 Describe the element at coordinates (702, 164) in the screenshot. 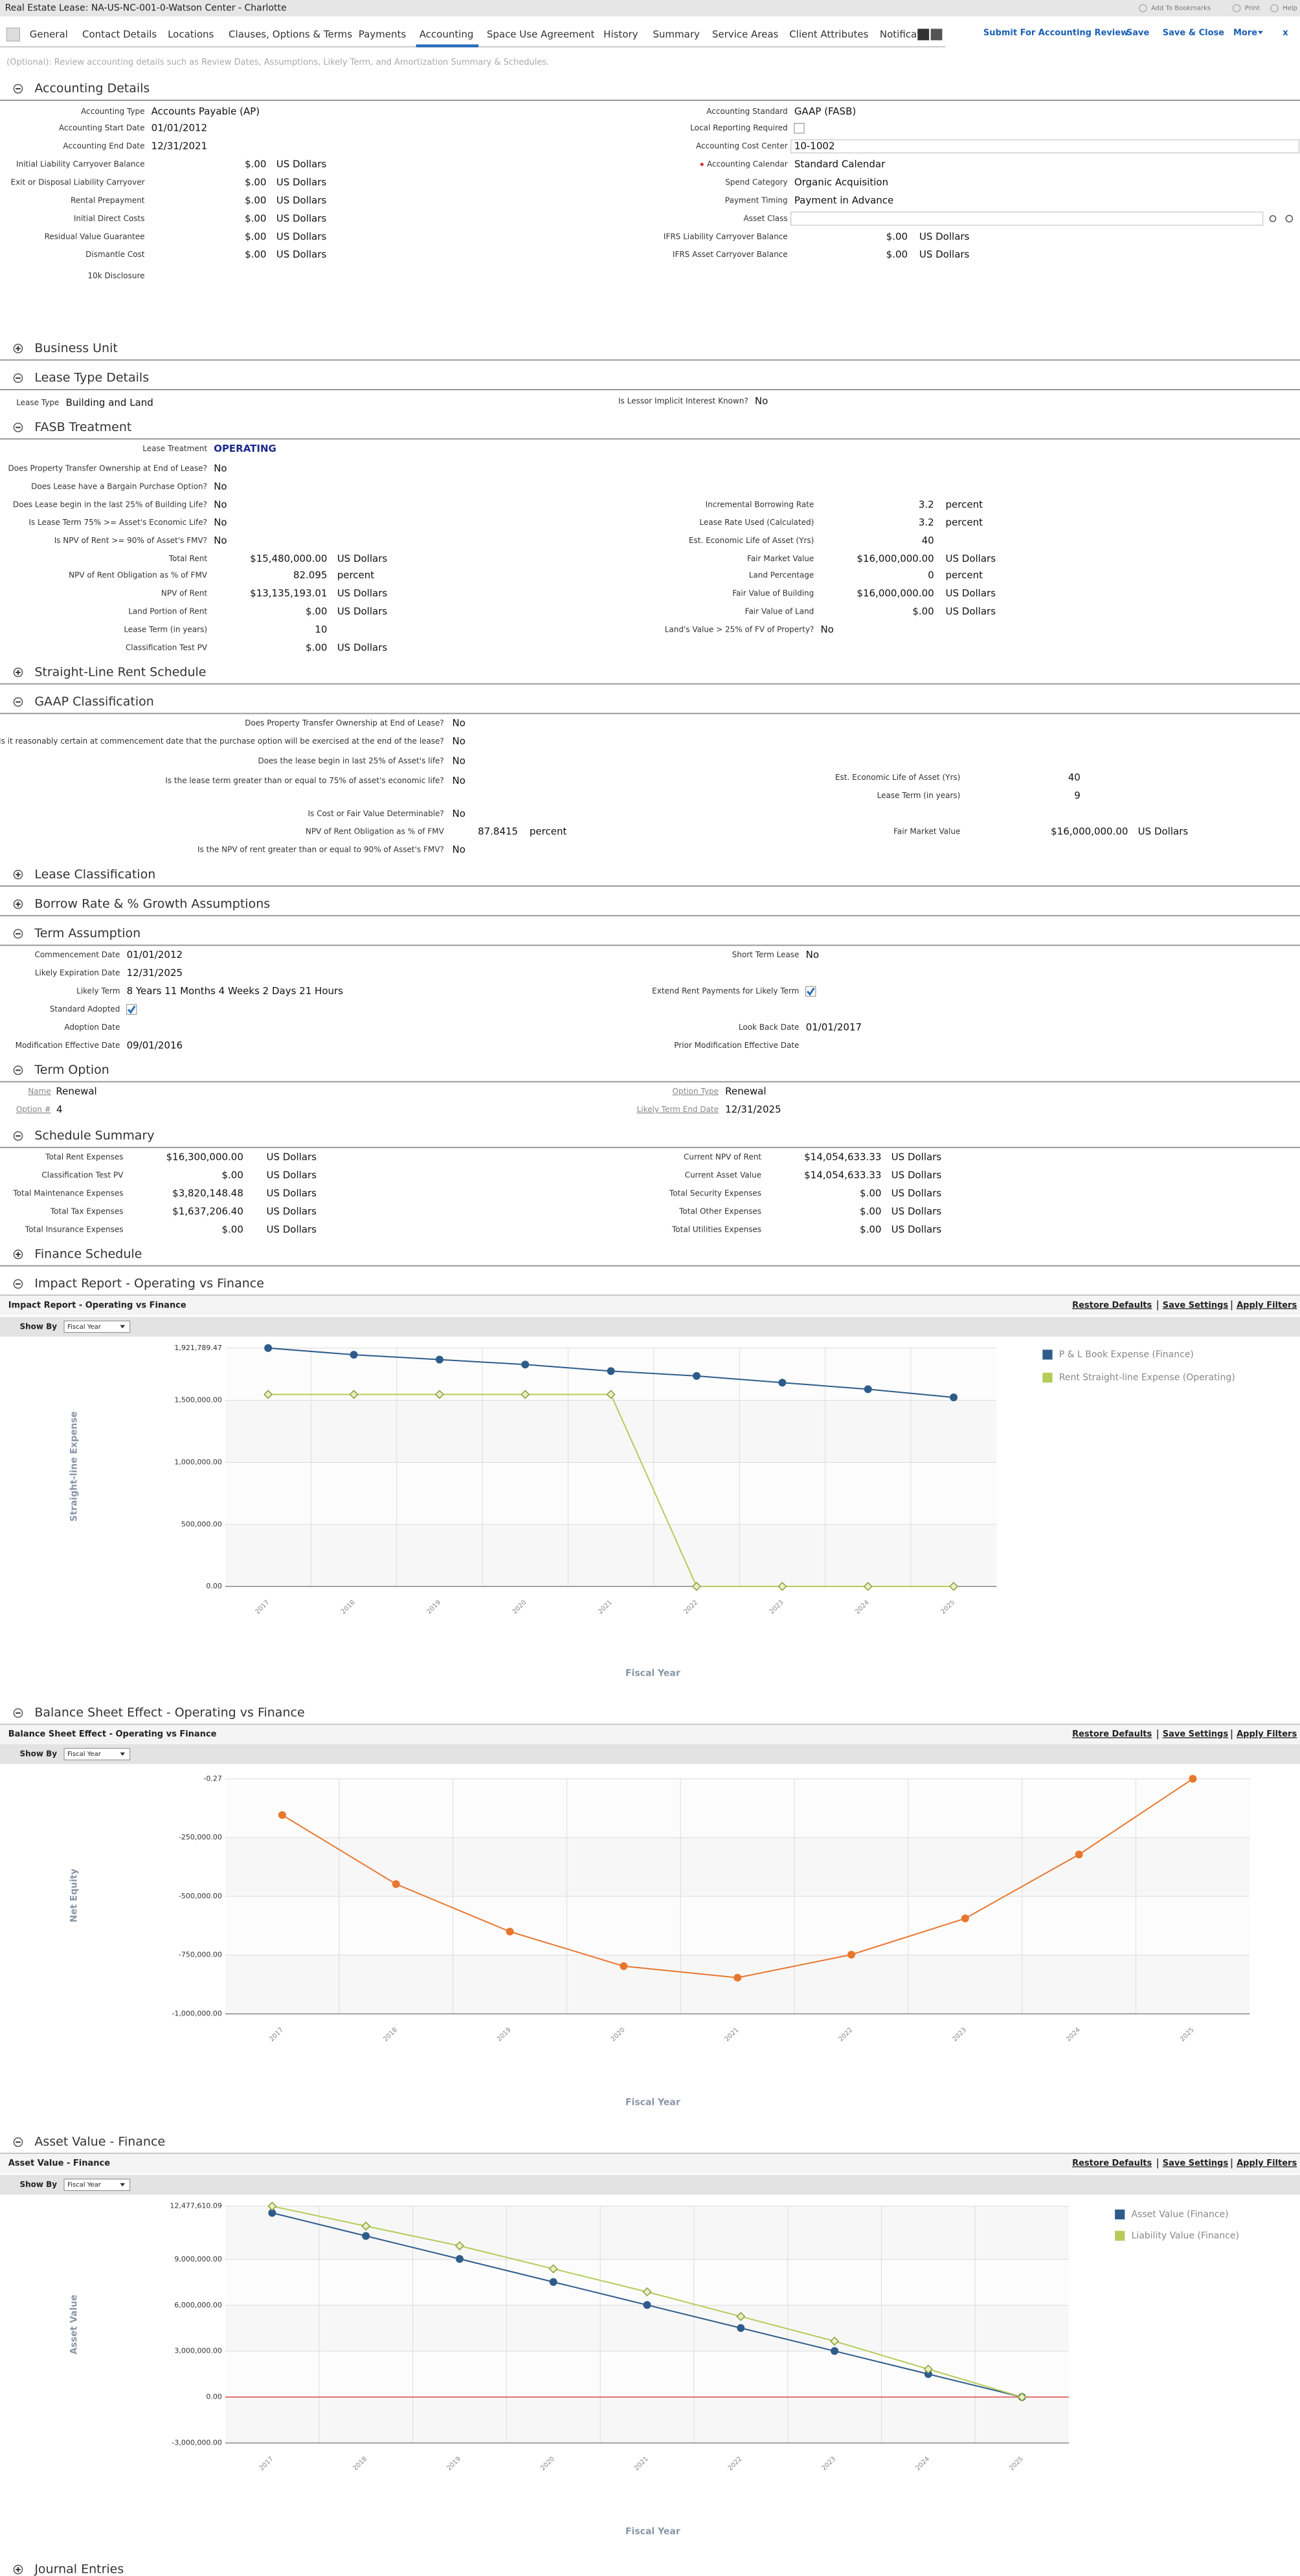

I see `required-indicator` at that location.